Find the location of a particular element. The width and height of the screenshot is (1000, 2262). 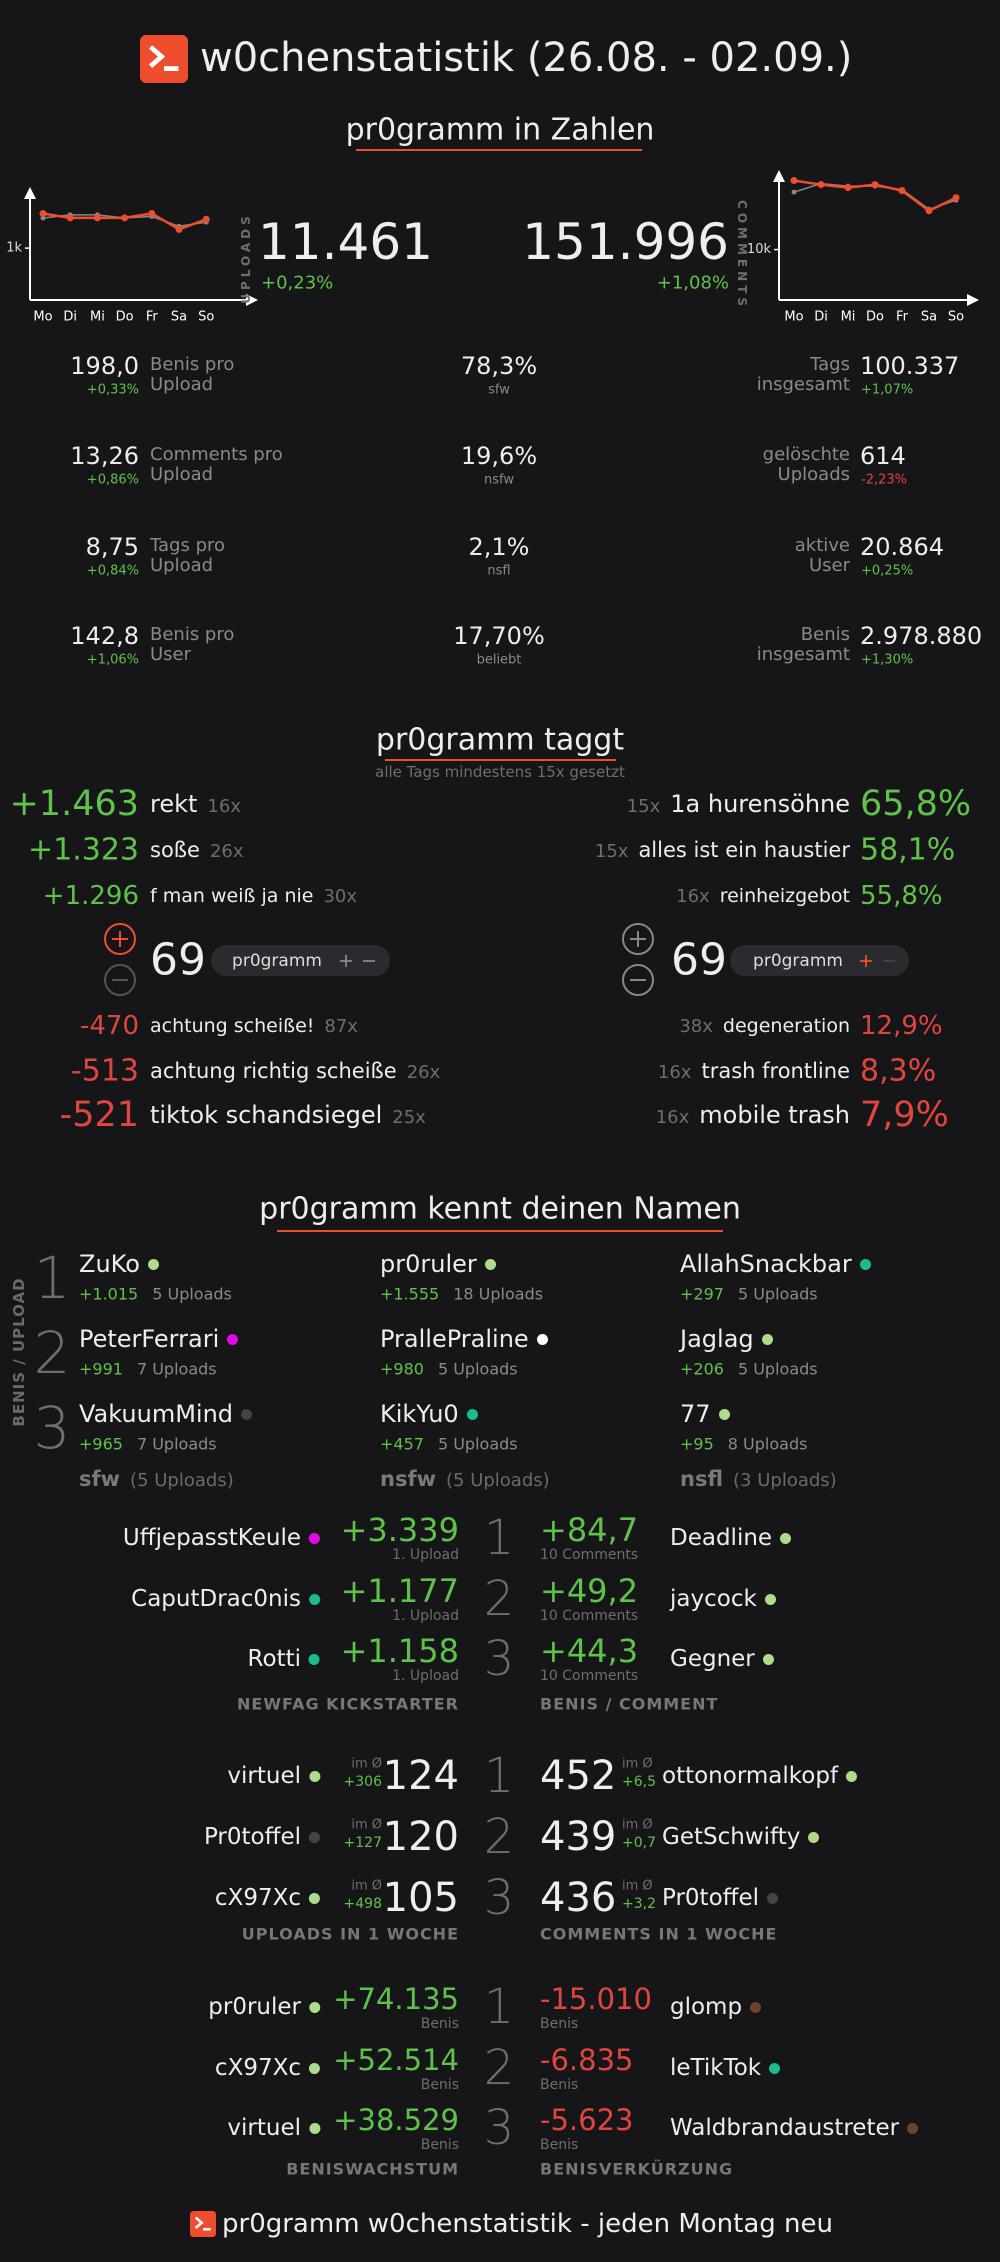

tag-score: 65,8% is located at coordinates (916, 804).